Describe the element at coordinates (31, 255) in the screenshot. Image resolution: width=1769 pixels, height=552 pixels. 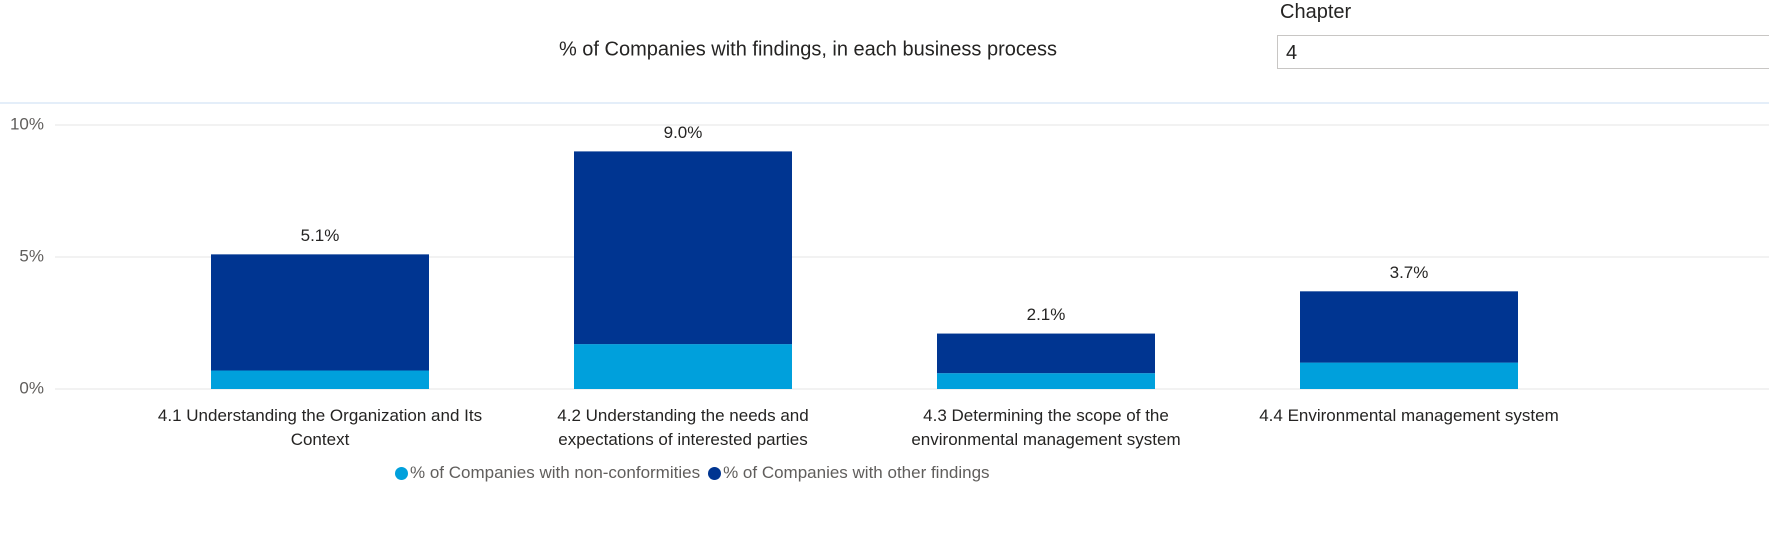
I see `y-tick-label: 5%` at that location.